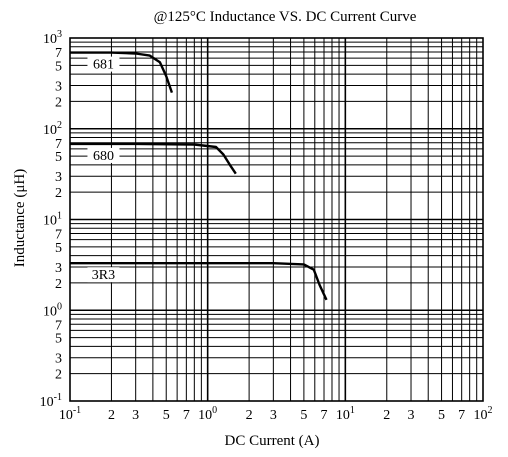  What do you see at coordinates (52, 220) in the screenshot?
I see `y-tick-label: 10¹` at bounding box center [52, 220].